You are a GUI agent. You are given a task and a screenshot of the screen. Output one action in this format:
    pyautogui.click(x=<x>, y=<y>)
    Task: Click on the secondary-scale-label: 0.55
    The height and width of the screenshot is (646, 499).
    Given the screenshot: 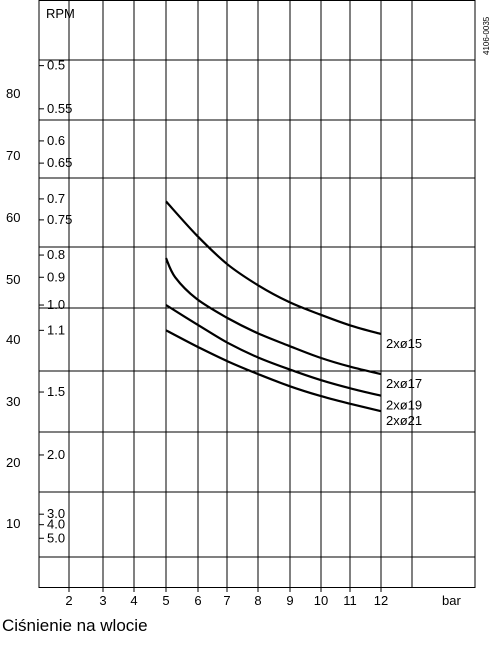 What is the action you would take?
    pyautogui.click(x=59, y=108)
    